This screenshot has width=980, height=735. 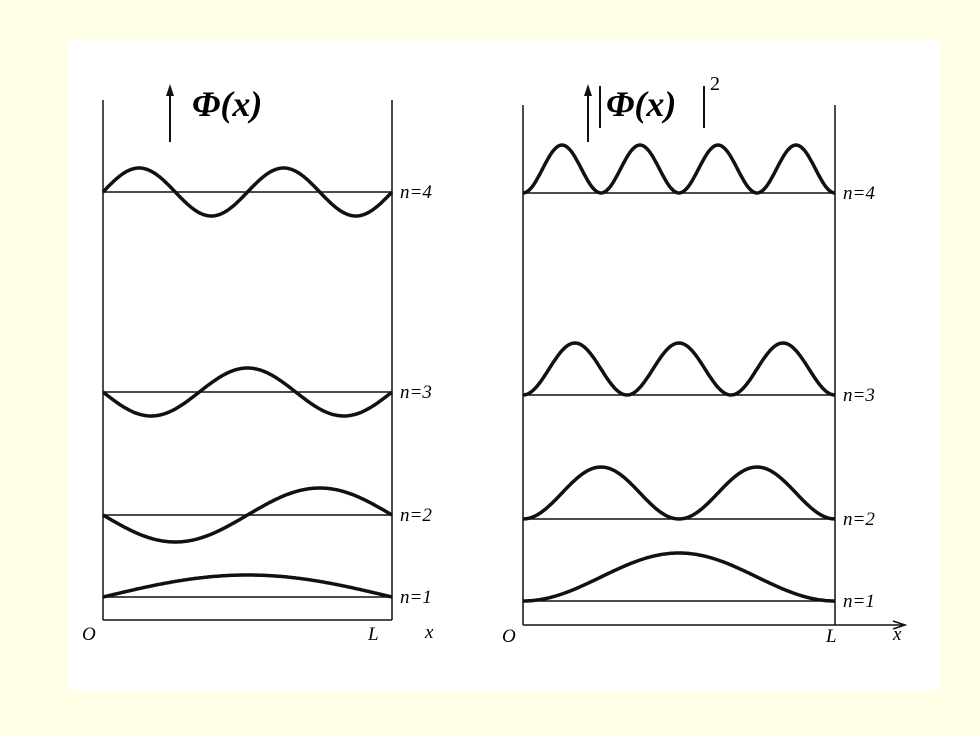 I want to click on right-title: Φ(x), so click(x=641, y=104).